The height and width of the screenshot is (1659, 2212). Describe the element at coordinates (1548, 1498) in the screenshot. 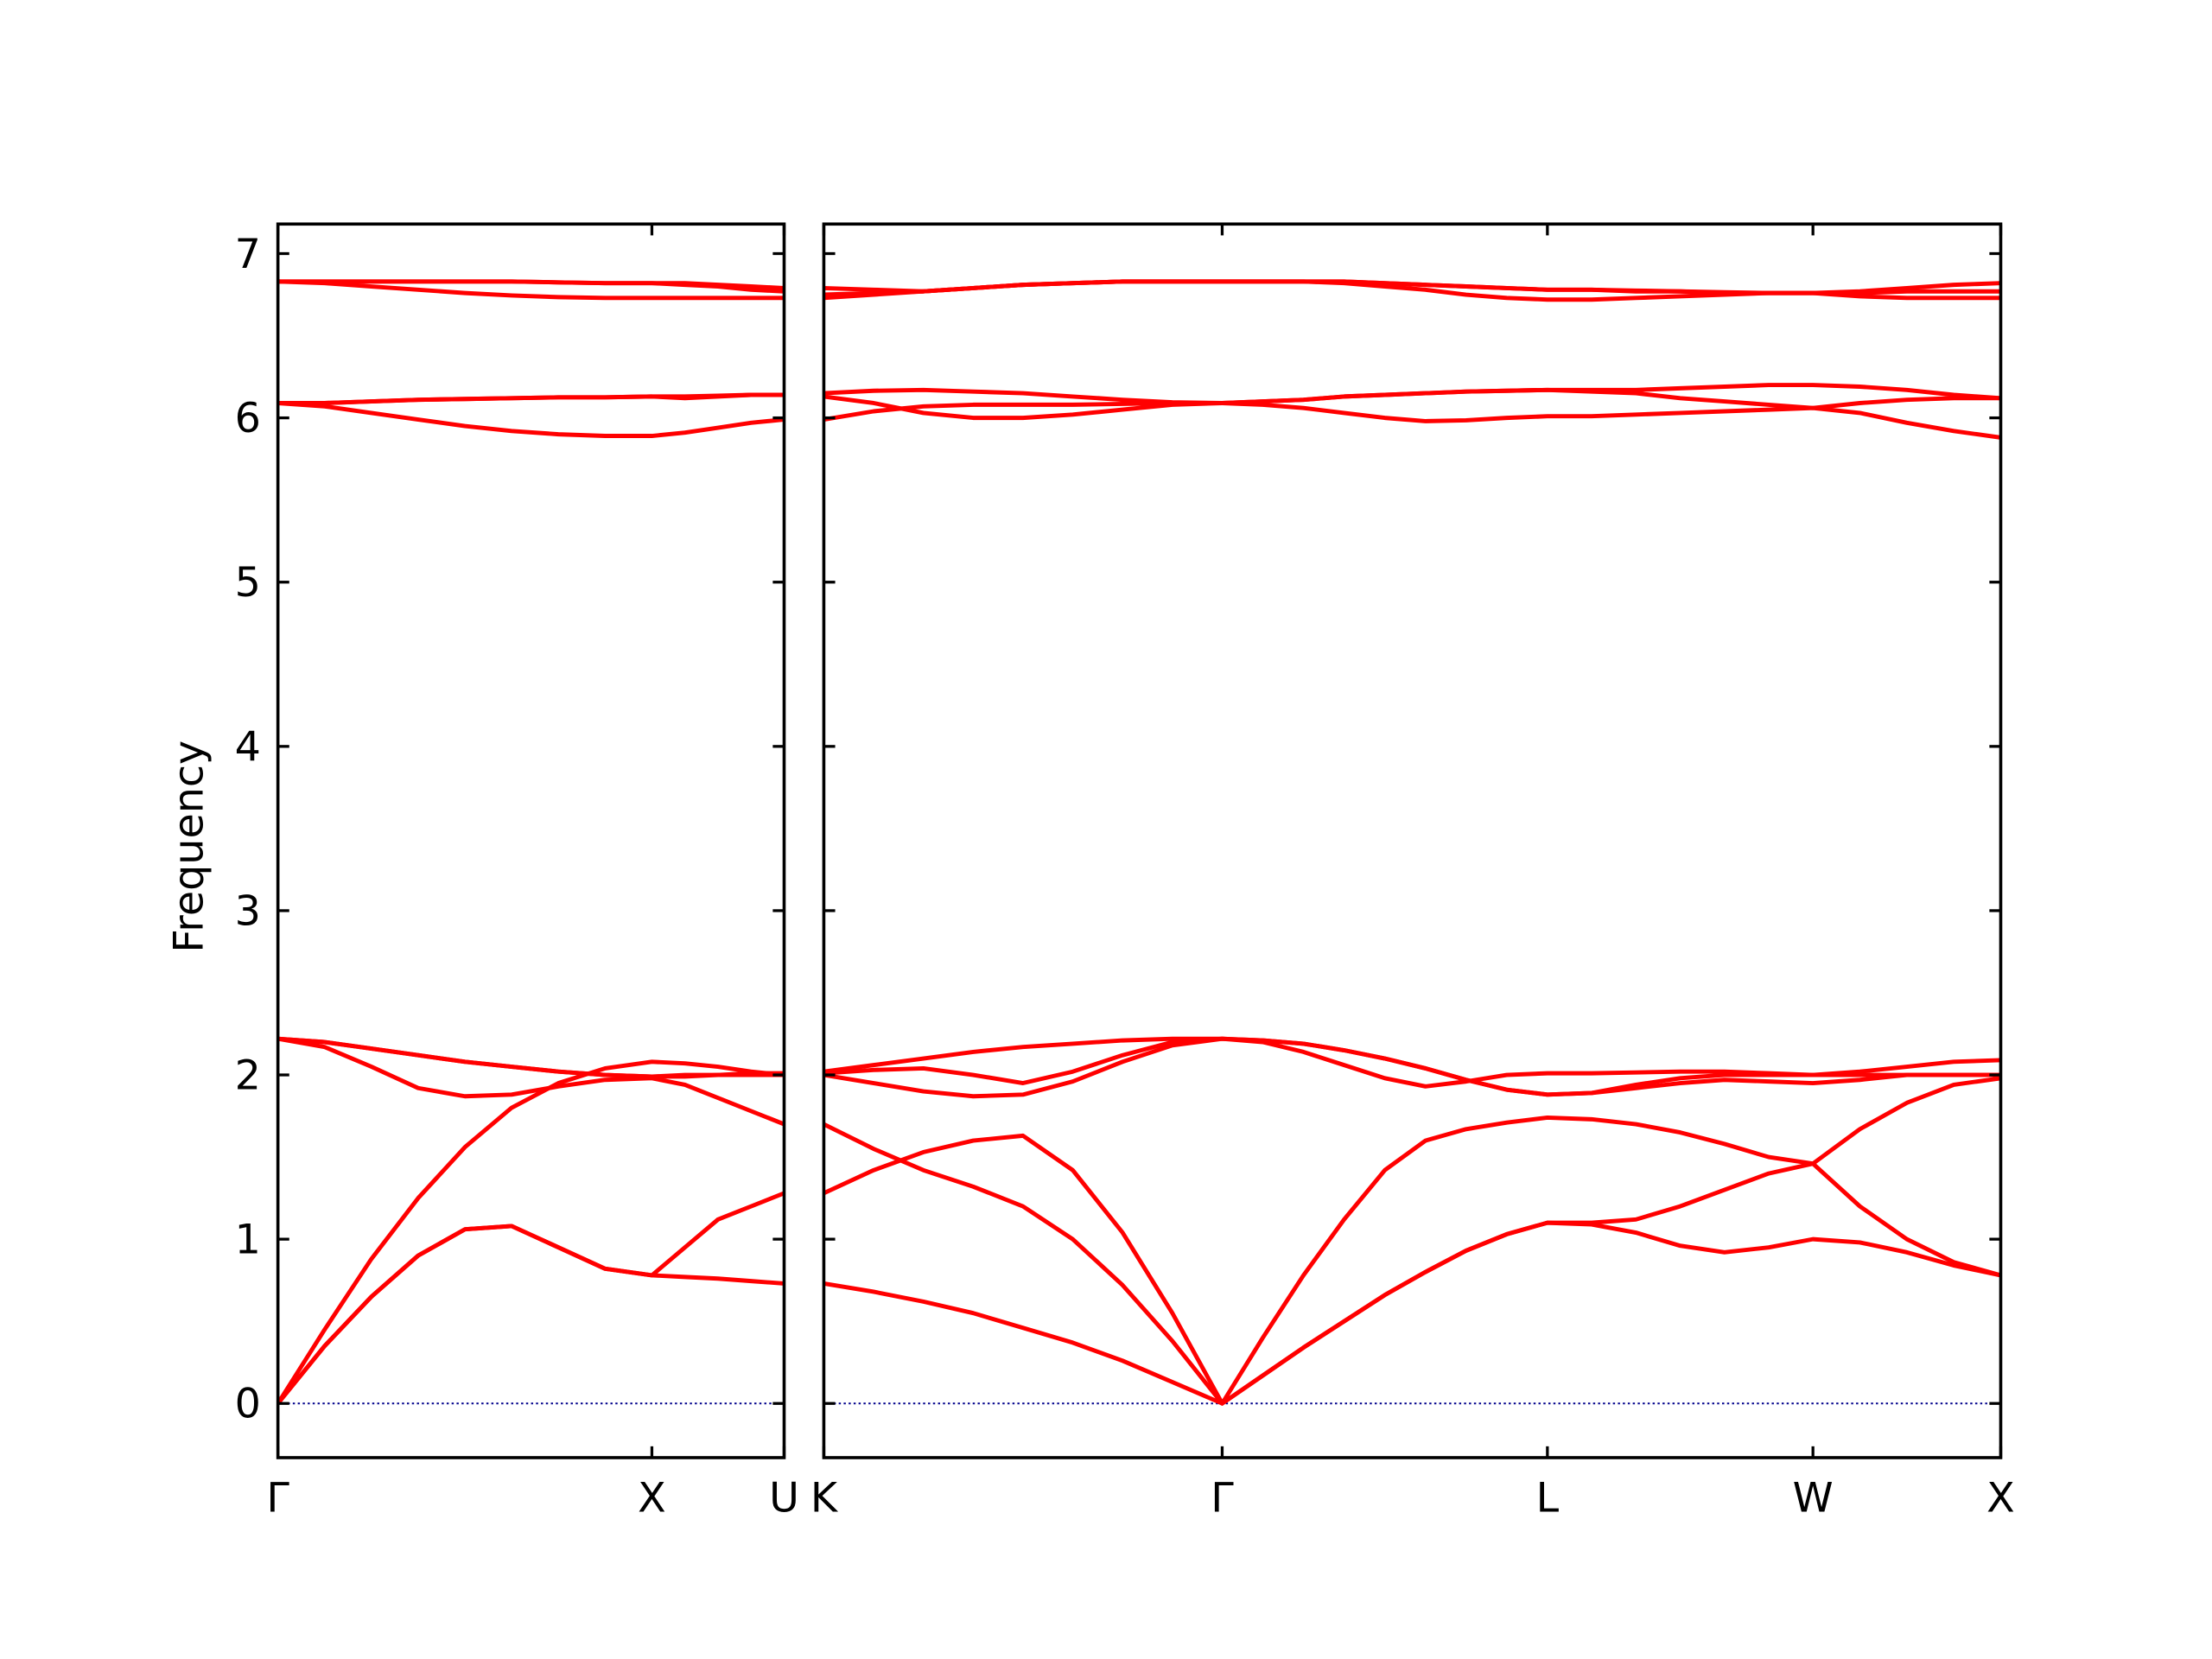

I see `x-tick-label: L` at that location.